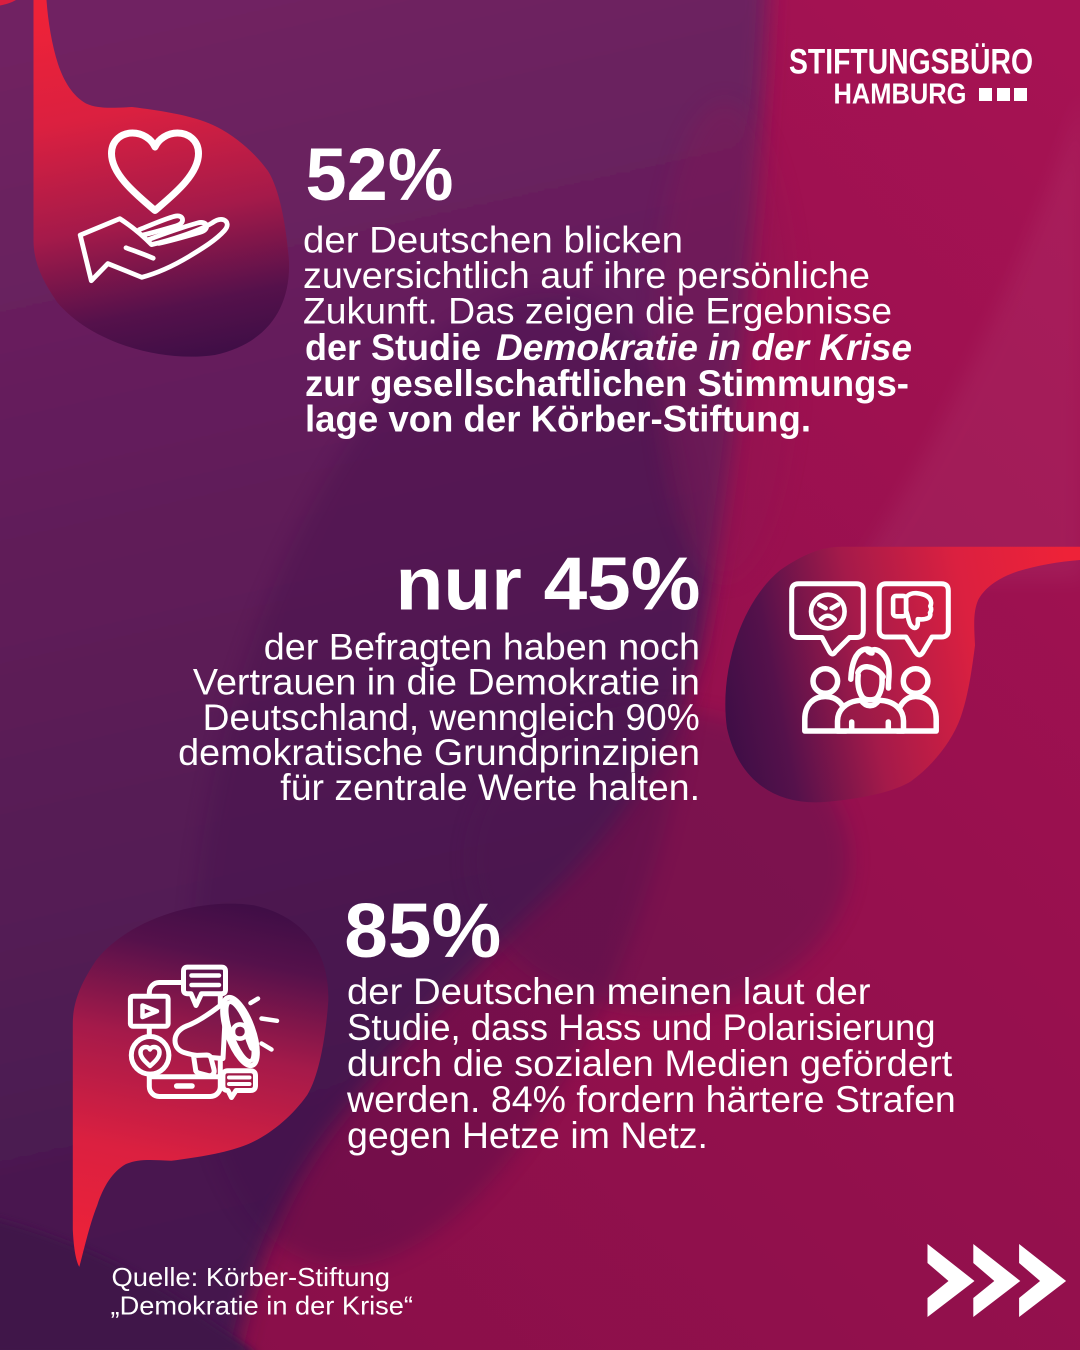  I want to click on svg-text:zur gesellschaftlichen Stimmun: zur gesellschaftlichen Stimmungs-, so click(607, 383).